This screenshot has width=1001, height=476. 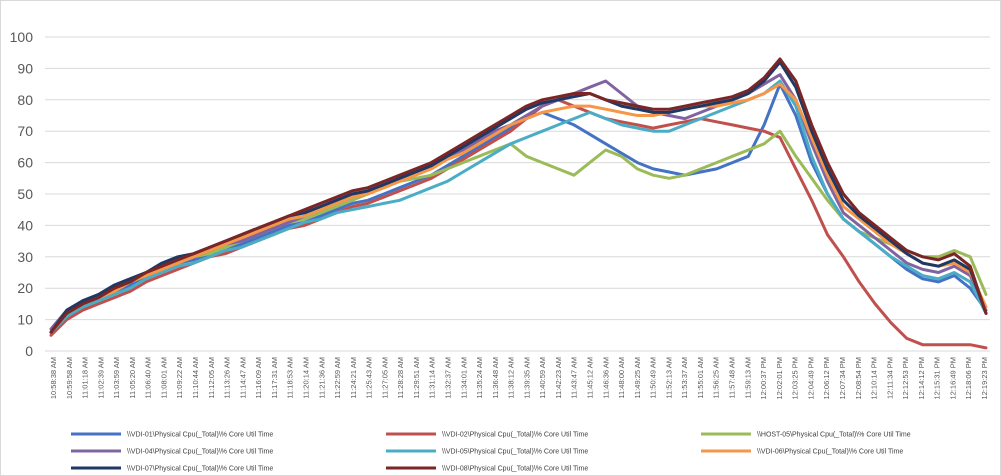 I want to click on x-tick-label: 11:21:36 AM, so click(x=321, y=378).